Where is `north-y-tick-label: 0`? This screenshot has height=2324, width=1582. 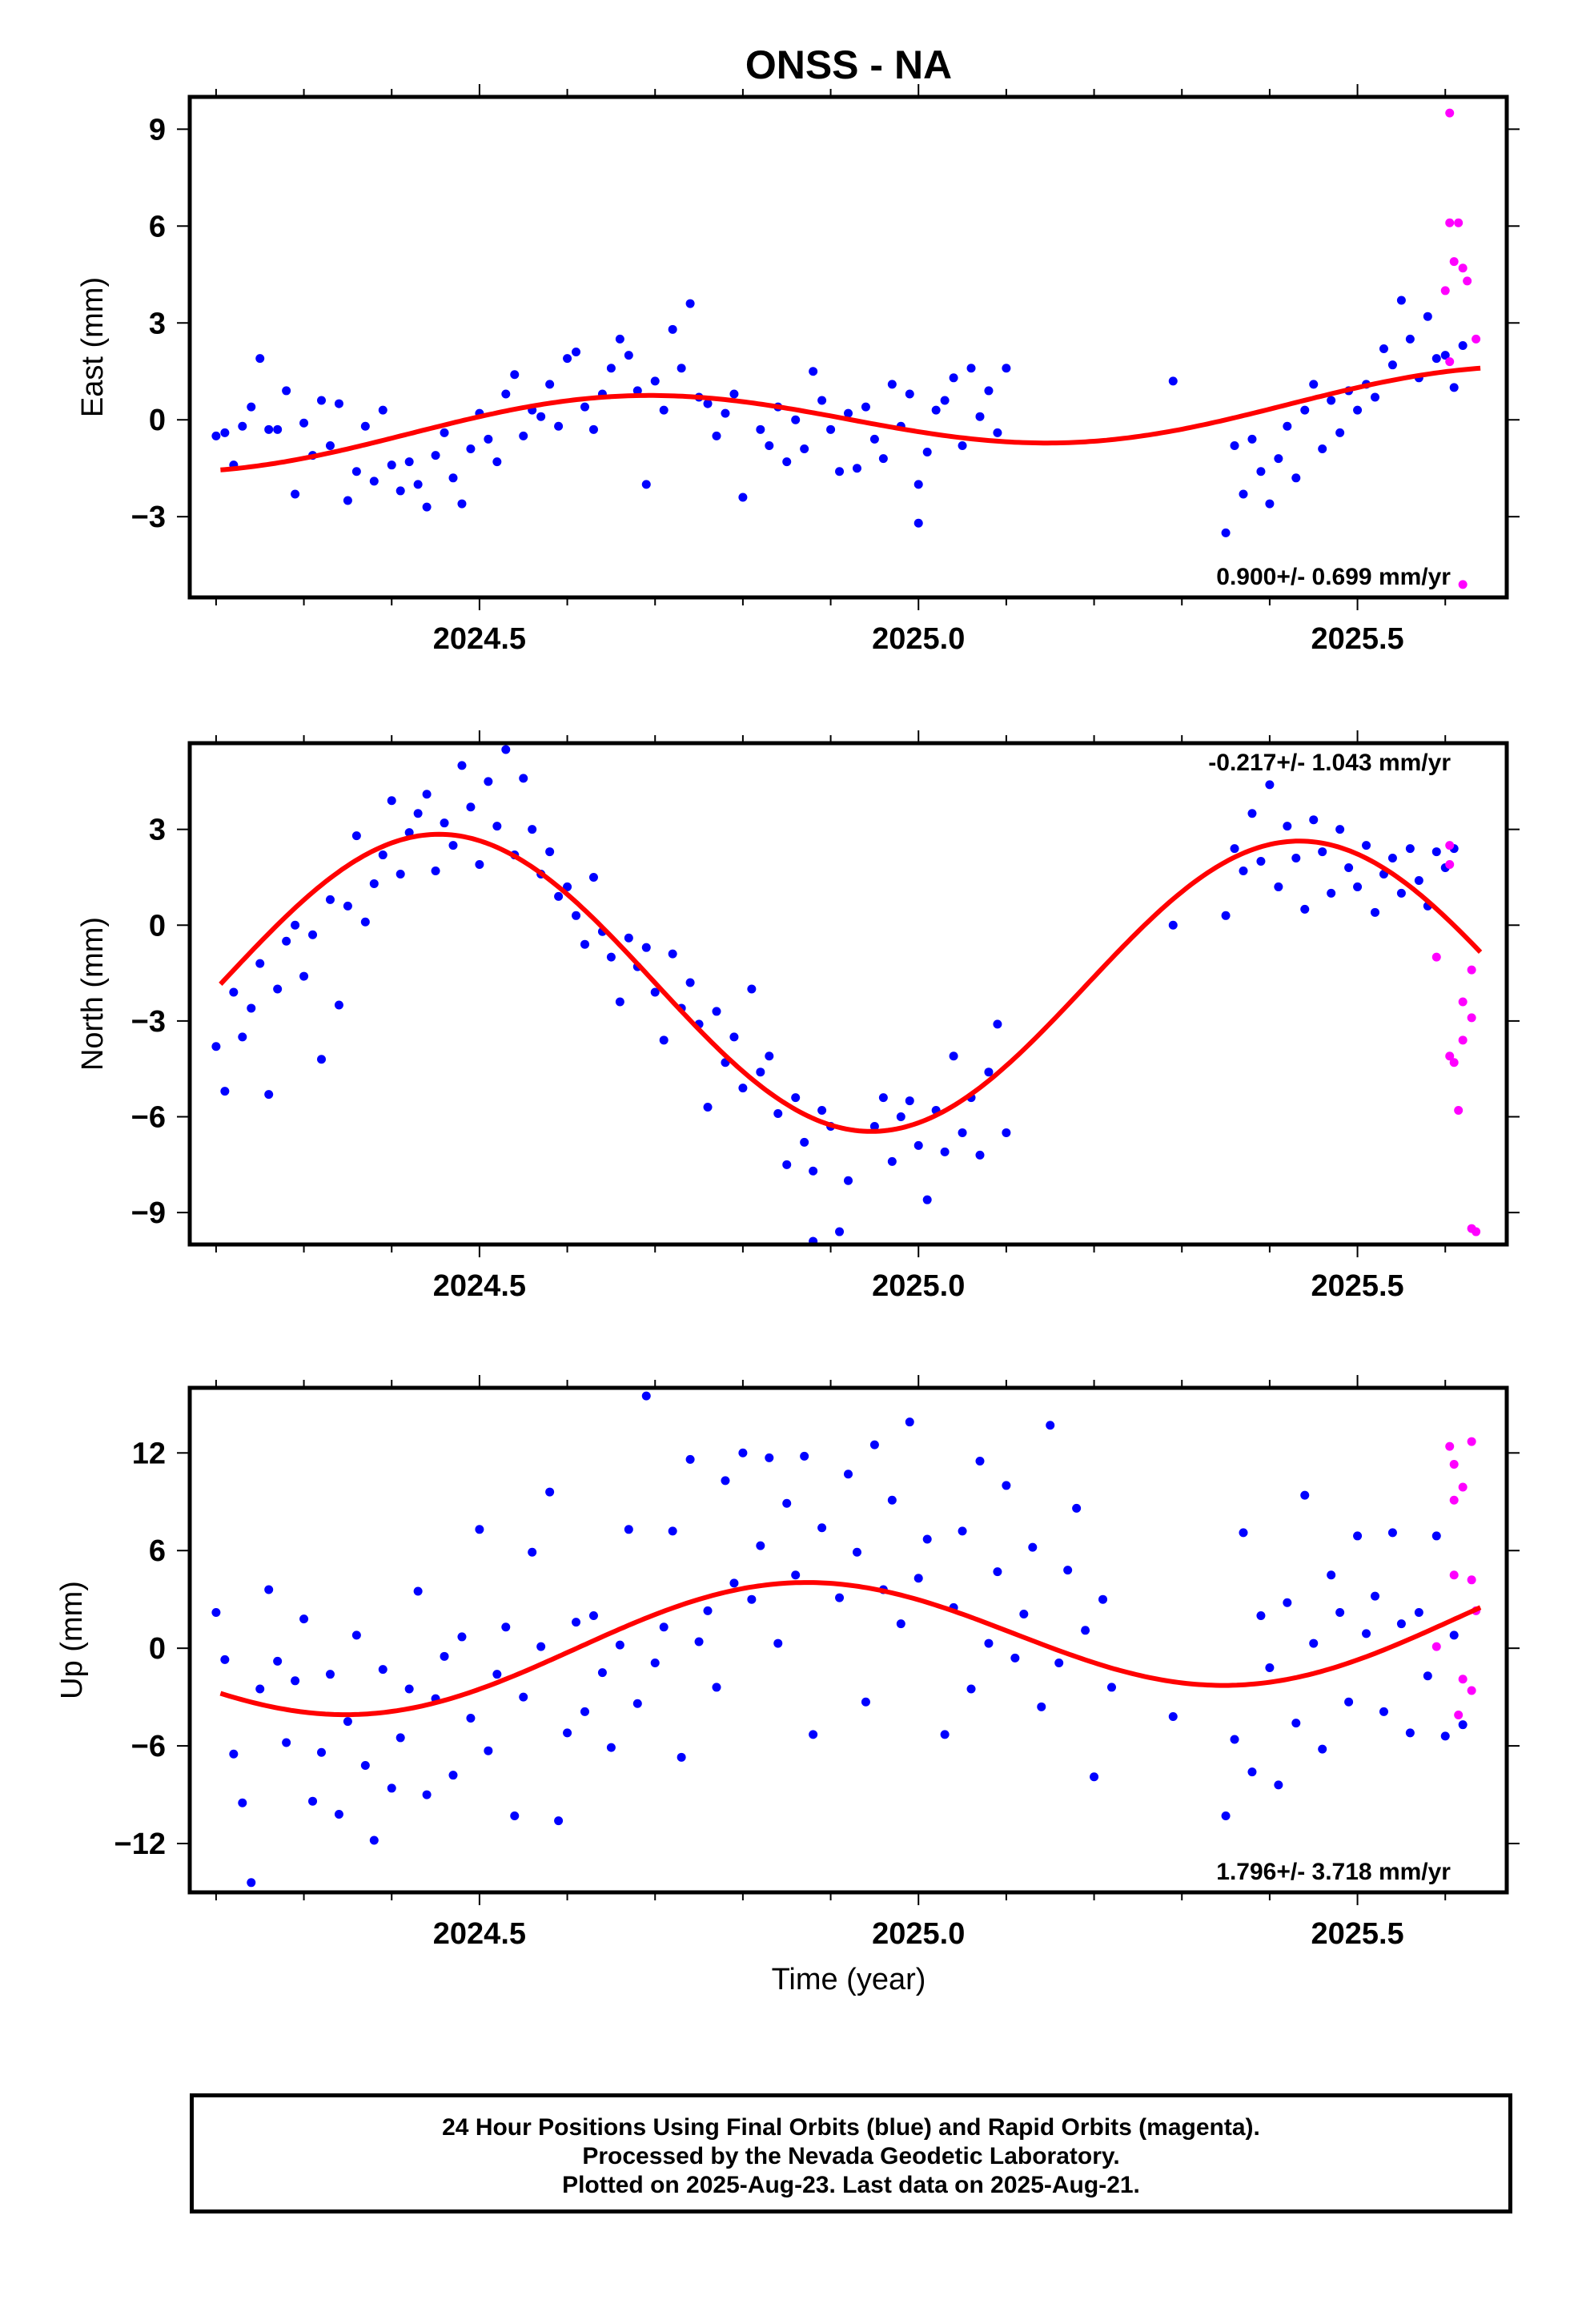
north-y-tick-label: 0 is located at coordinates (157, 926).